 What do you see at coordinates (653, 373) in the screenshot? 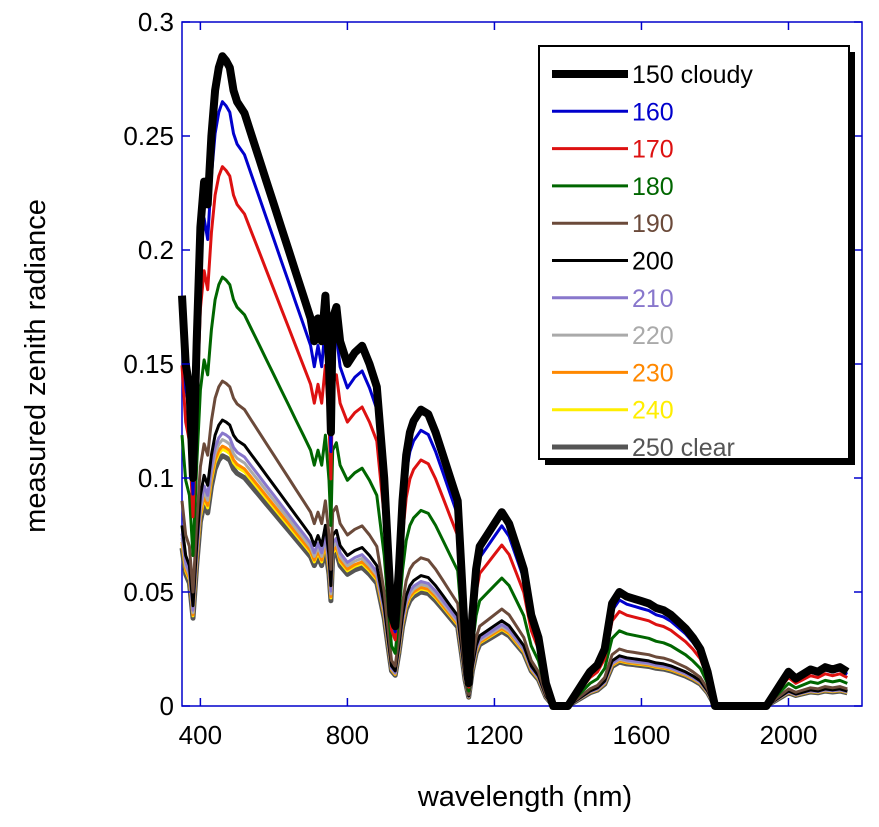
I see `legend-label: 230` at bounding box center [653, 373].